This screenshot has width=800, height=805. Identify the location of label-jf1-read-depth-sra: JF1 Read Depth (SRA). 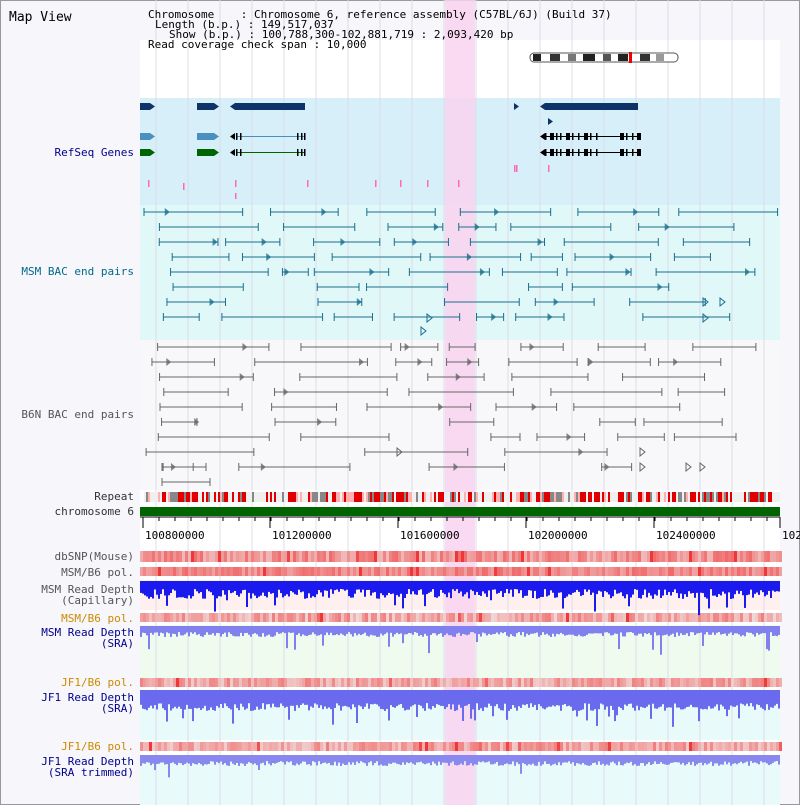
(72, 703).